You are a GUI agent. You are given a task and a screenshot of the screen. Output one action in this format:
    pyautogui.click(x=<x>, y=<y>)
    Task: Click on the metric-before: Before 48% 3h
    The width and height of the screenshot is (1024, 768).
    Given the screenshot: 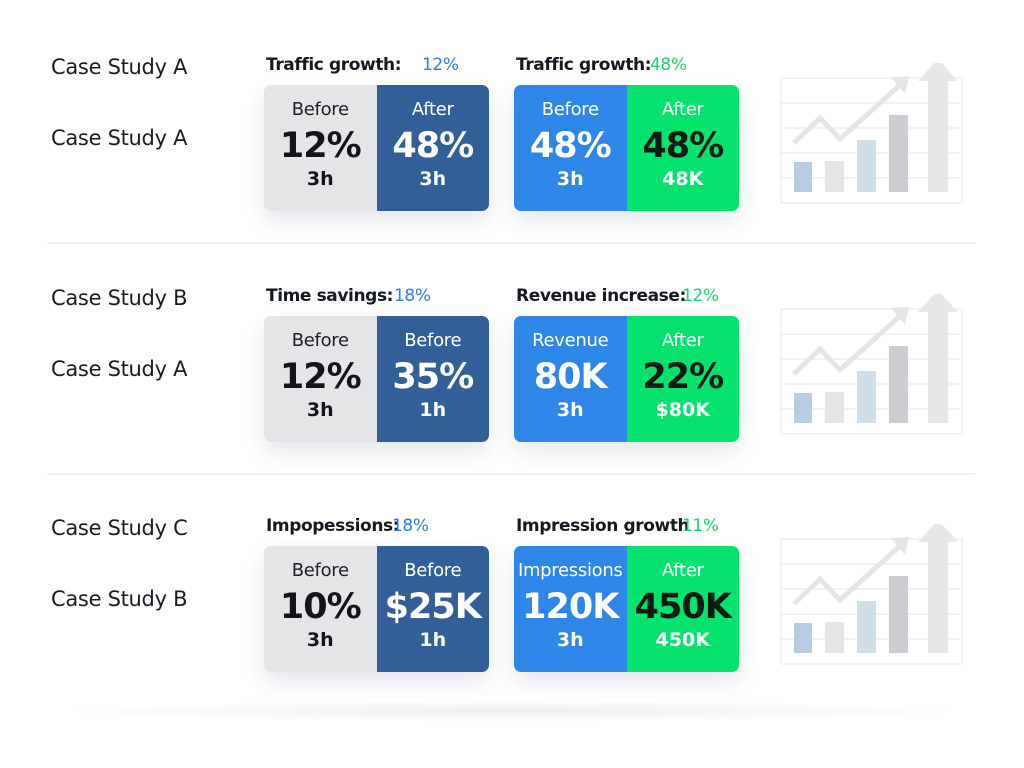 What is the action you would take?
    pyautogui.click(x=570, y=148)
    